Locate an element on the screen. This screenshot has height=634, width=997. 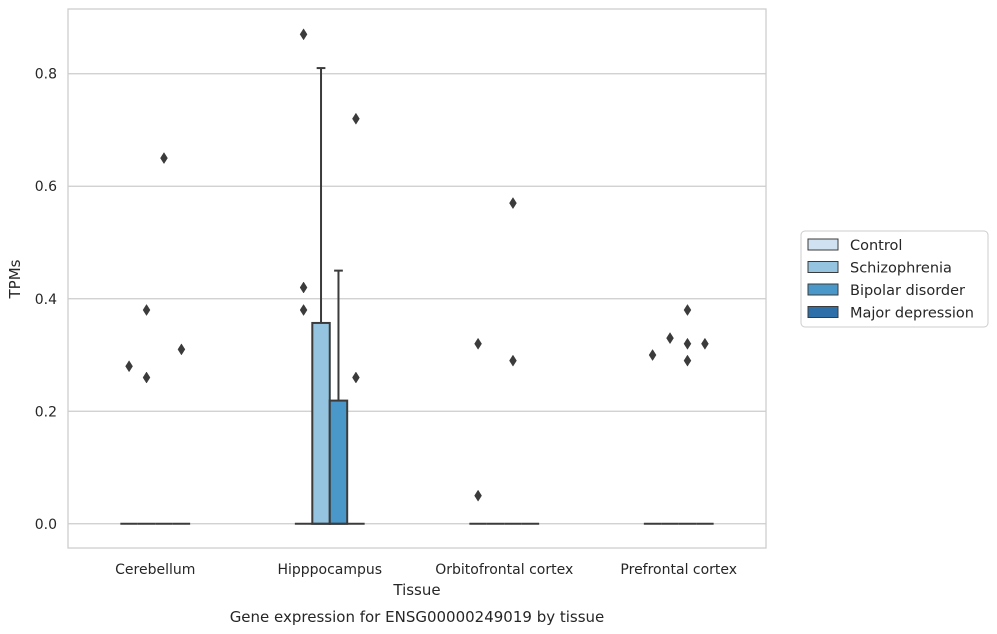
y-tick-label: 0.6 is located at coordinates (46, 187).